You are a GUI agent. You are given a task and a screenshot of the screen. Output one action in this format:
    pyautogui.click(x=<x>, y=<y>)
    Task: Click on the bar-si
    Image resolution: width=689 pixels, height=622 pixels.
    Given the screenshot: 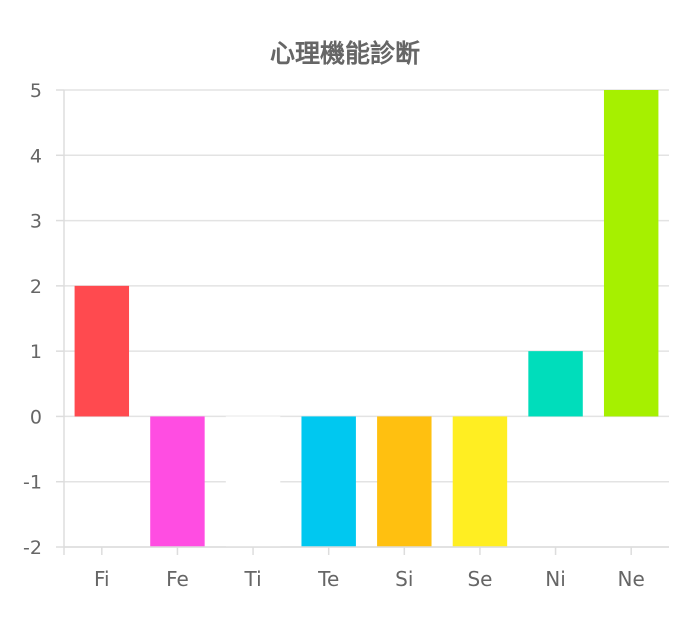 What is the action you would take?
    pyautogui.click(x=404, y=481)
    